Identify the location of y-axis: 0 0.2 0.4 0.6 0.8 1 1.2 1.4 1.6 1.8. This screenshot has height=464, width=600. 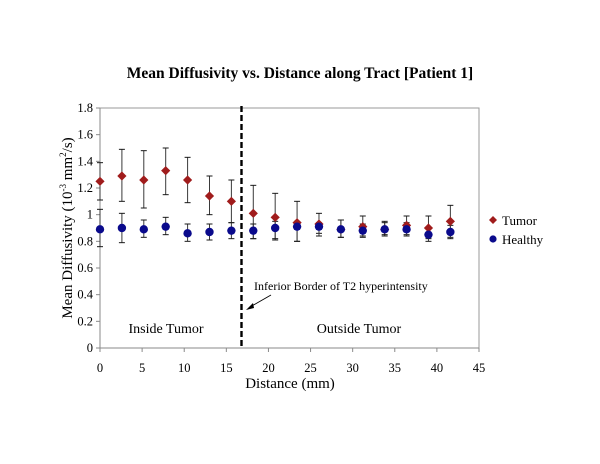
(89, 228).